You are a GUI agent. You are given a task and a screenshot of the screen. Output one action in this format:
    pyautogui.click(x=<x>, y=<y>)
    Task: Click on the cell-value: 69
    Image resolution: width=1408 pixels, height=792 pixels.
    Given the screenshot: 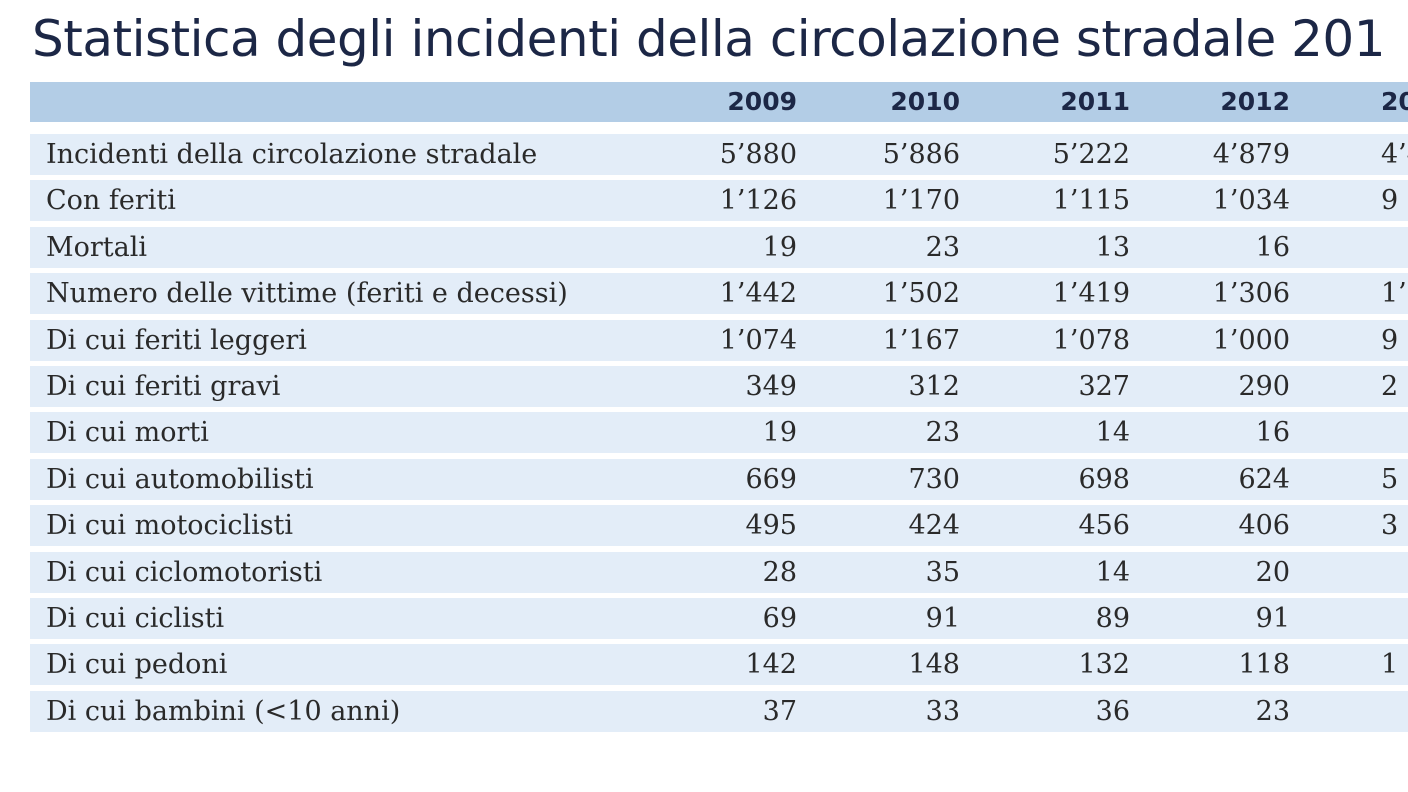 What is the action you would take?
    pyautogui.click(x=779, y=618)
    